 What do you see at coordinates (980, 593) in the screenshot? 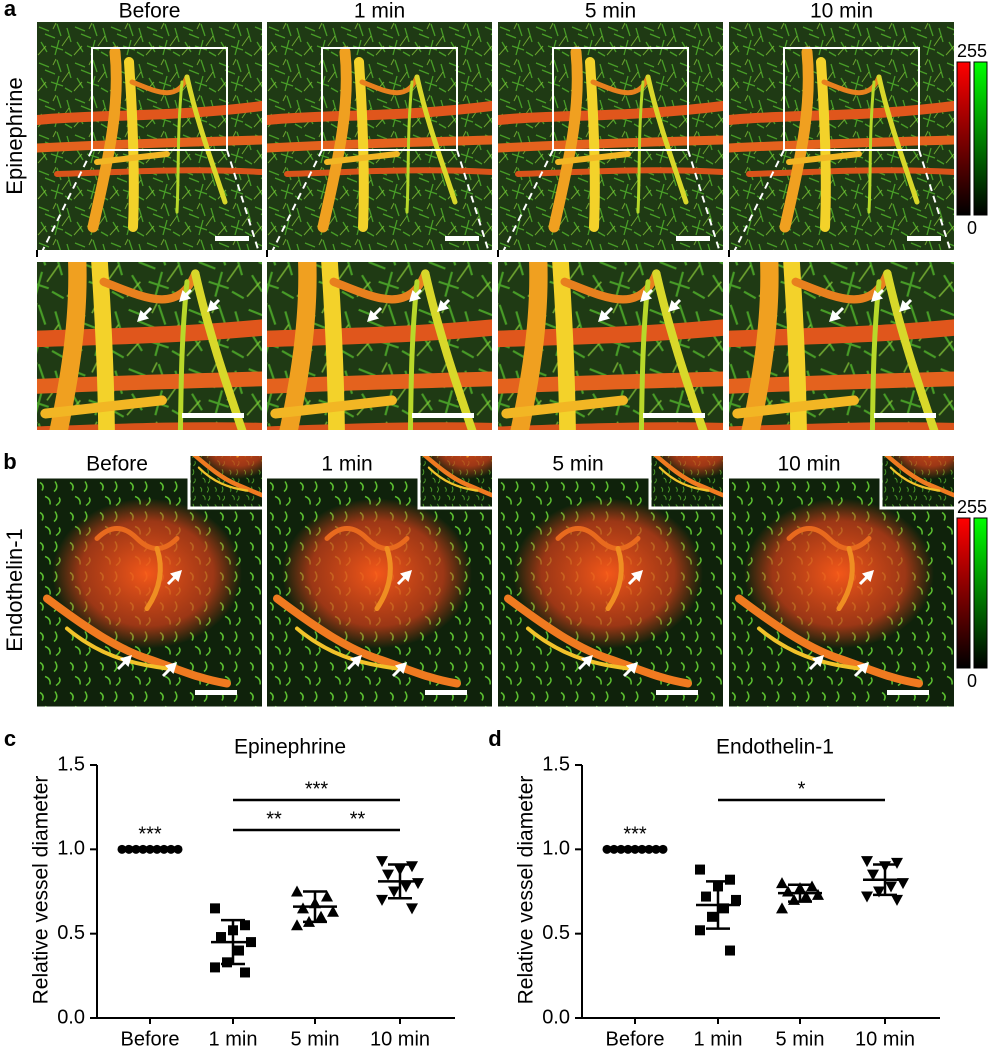
I see `colorbar-green` at bounding box center [980, 593].